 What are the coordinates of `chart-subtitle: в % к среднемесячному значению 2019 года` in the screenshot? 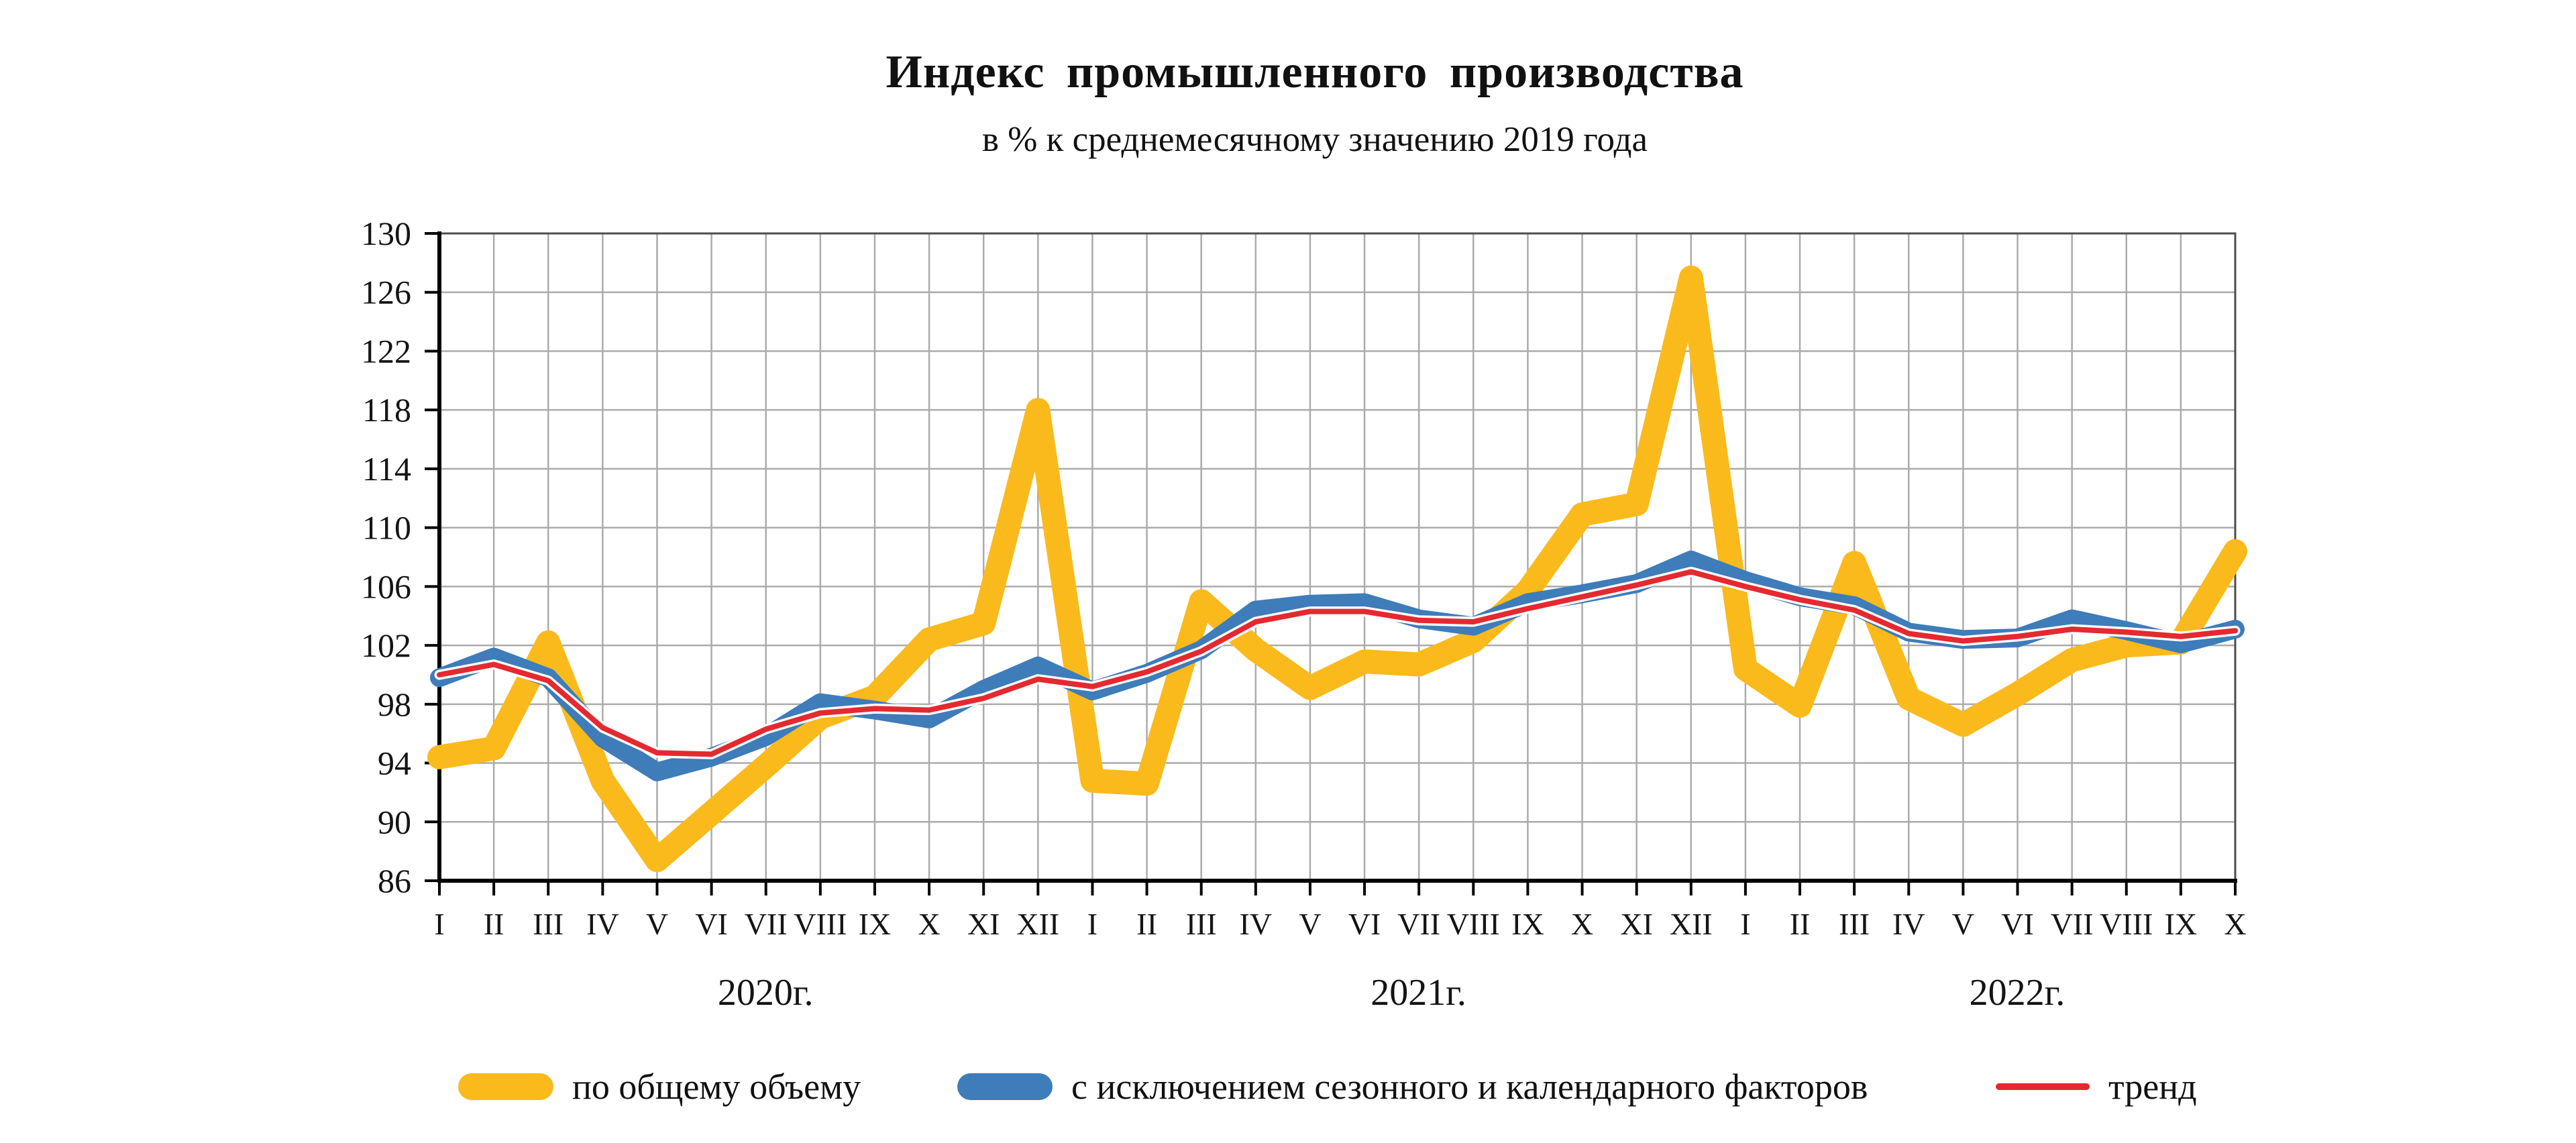 It's located at (1314, 140).